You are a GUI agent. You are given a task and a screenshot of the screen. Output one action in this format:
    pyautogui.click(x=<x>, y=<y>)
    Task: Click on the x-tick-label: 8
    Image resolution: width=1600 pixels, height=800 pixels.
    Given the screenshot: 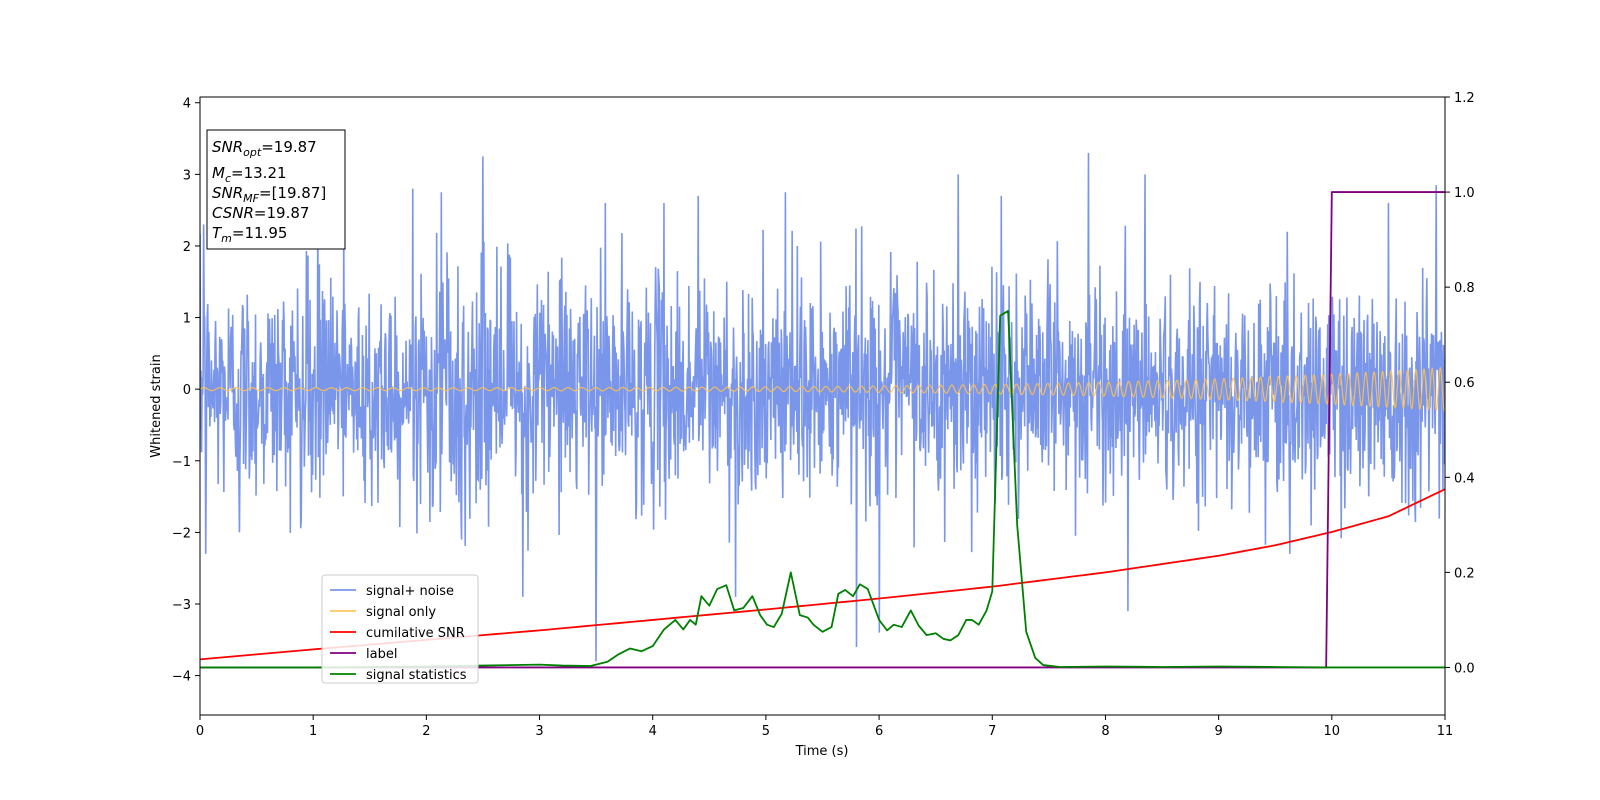 What is the action you would take?
    pyautogui.click(x=1105, y=731)
    